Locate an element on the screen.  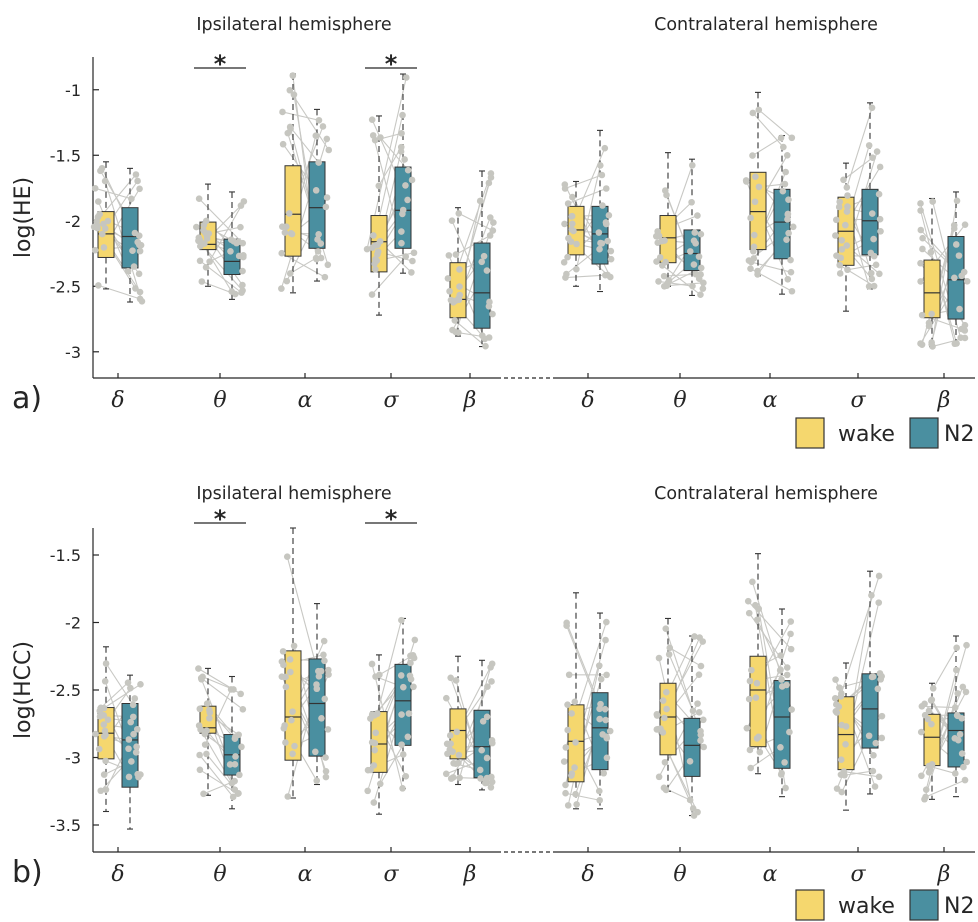
category-label: θ is located at coordinates (679, 874).